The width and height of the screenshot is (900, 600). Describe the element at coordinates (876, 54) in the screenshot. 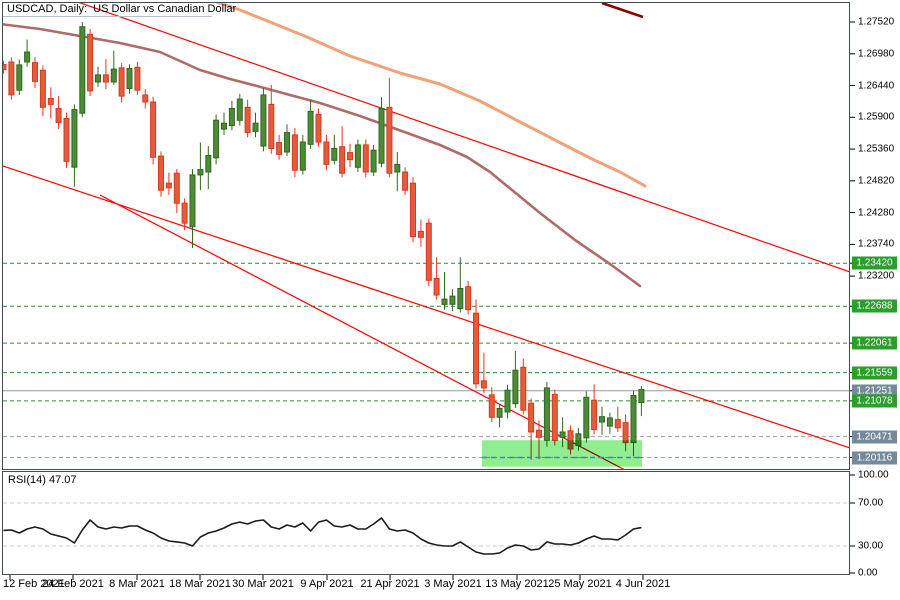

I see `price-axis-label: 1.26980` at that location.